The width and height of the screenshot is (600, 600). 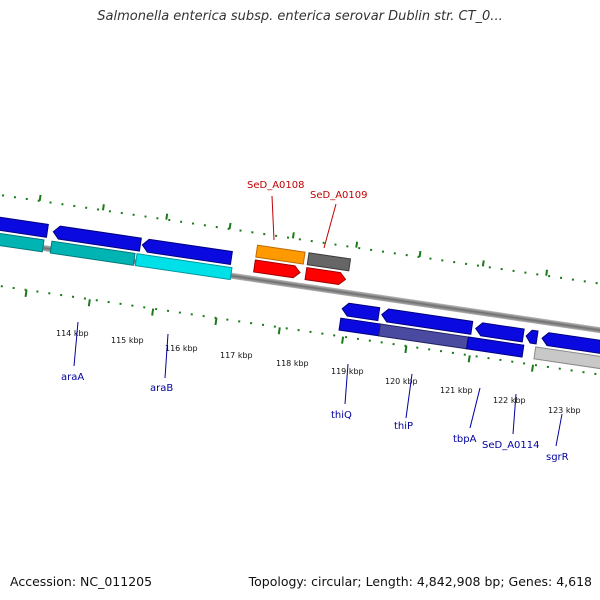 I want to click on tick-label-122: 122 kbp, so click(x=509, y=400).